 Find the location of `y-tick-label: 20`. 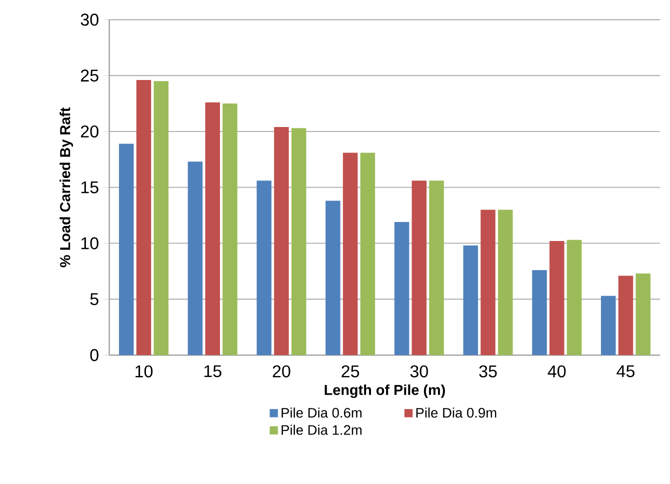

y-tick-label: 20 is located at coordinates (89, 131).